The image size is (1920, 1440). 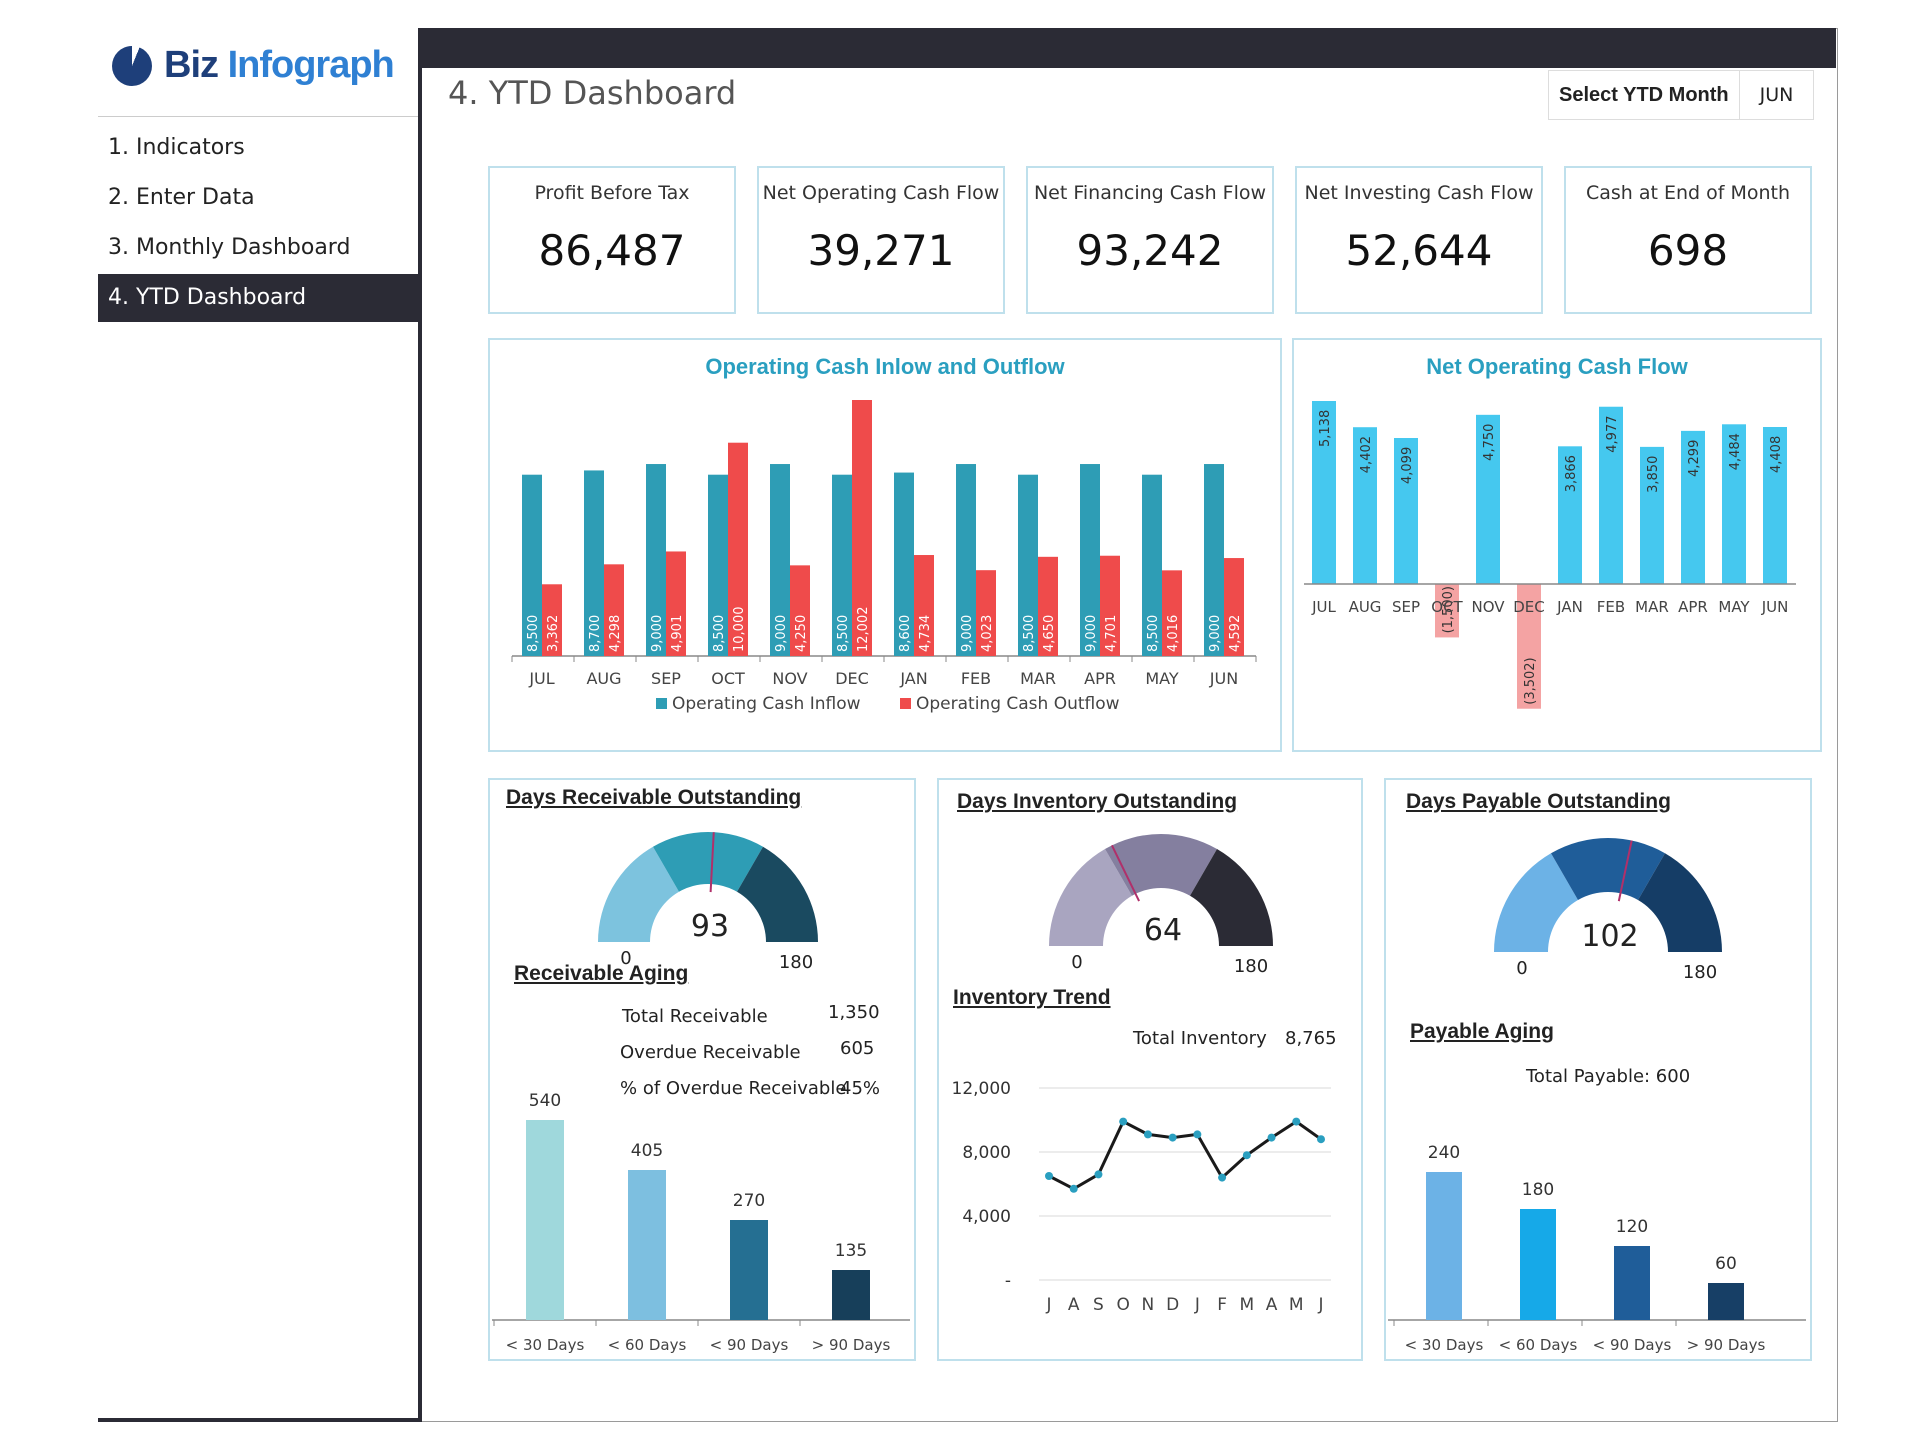 What do you see at coordinates (1726, 1345) in the screenshot?
I see `x-tick-label: > 90 Days` at bounding box center [1726, 1345].